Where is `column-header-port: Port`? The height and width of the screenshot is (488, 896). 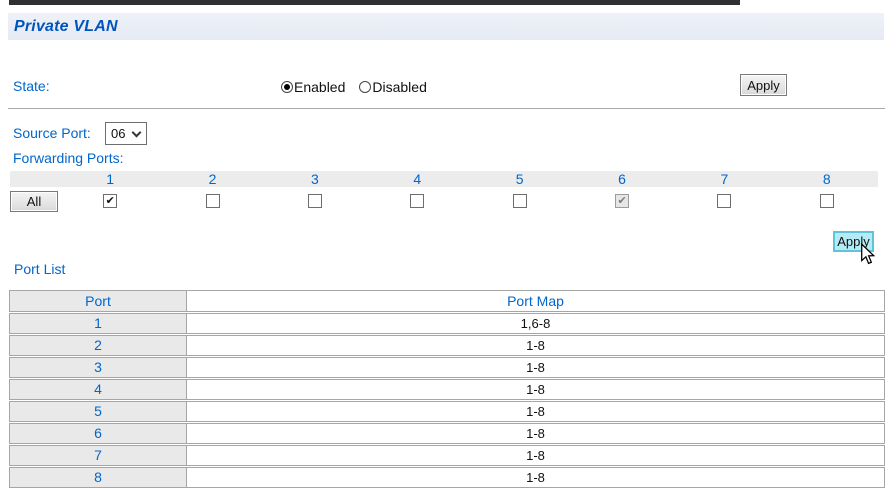
column-header-port: Port is located at coordinates (98, 301).